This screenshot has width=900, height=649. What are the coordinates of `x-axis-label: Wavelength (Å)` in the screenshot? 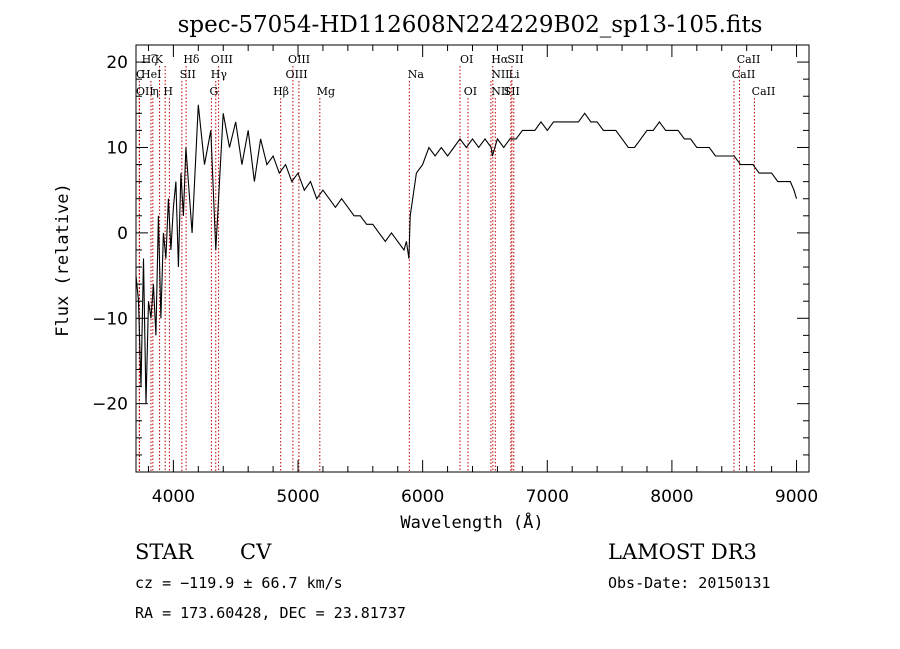 It's located at (471, 522).